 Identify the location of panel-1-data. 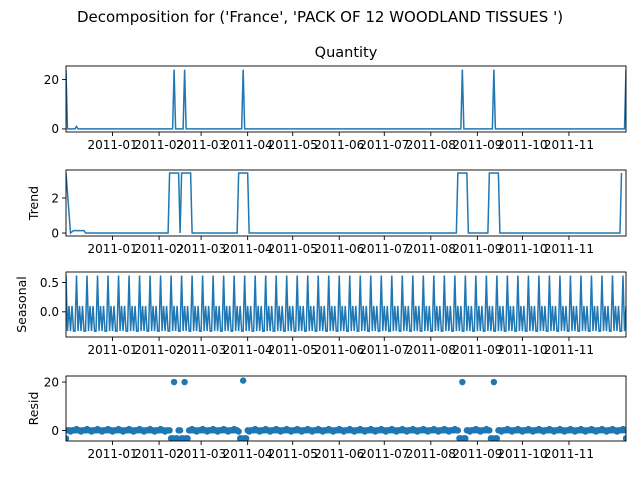
(346, 99).